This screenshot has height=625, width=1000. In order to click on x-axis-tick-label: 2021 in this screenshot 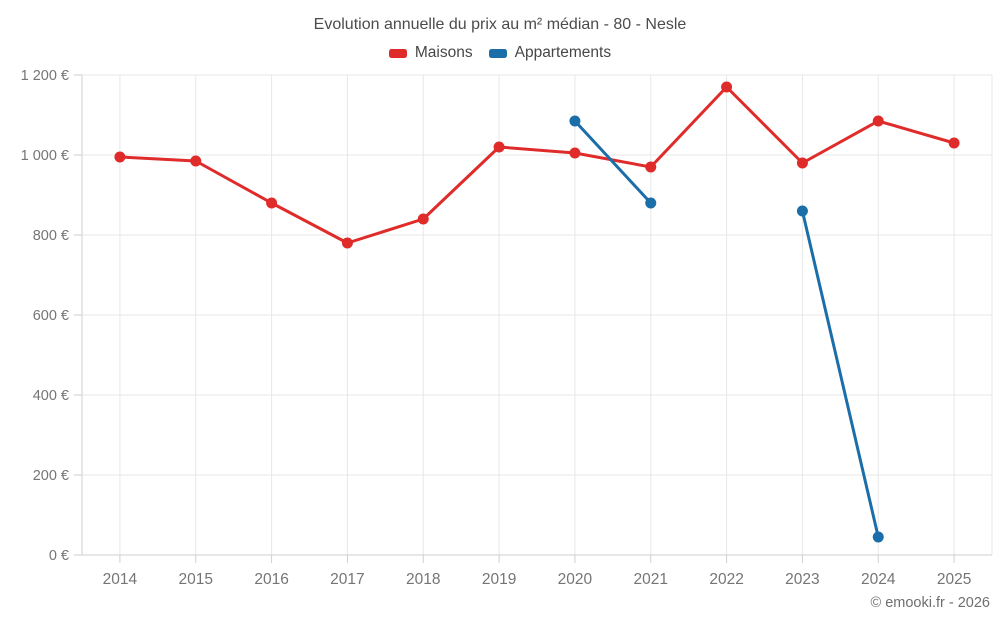, I will do `click(651, 579)`.